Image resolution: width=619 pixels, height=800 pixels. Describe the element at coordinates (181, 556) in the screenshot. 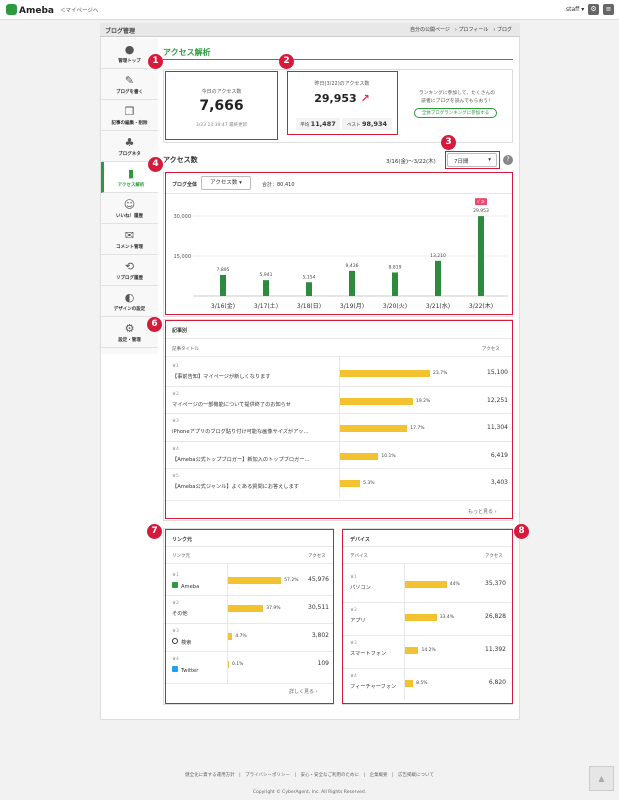

I see `links-col-source: リンク元` at that location.